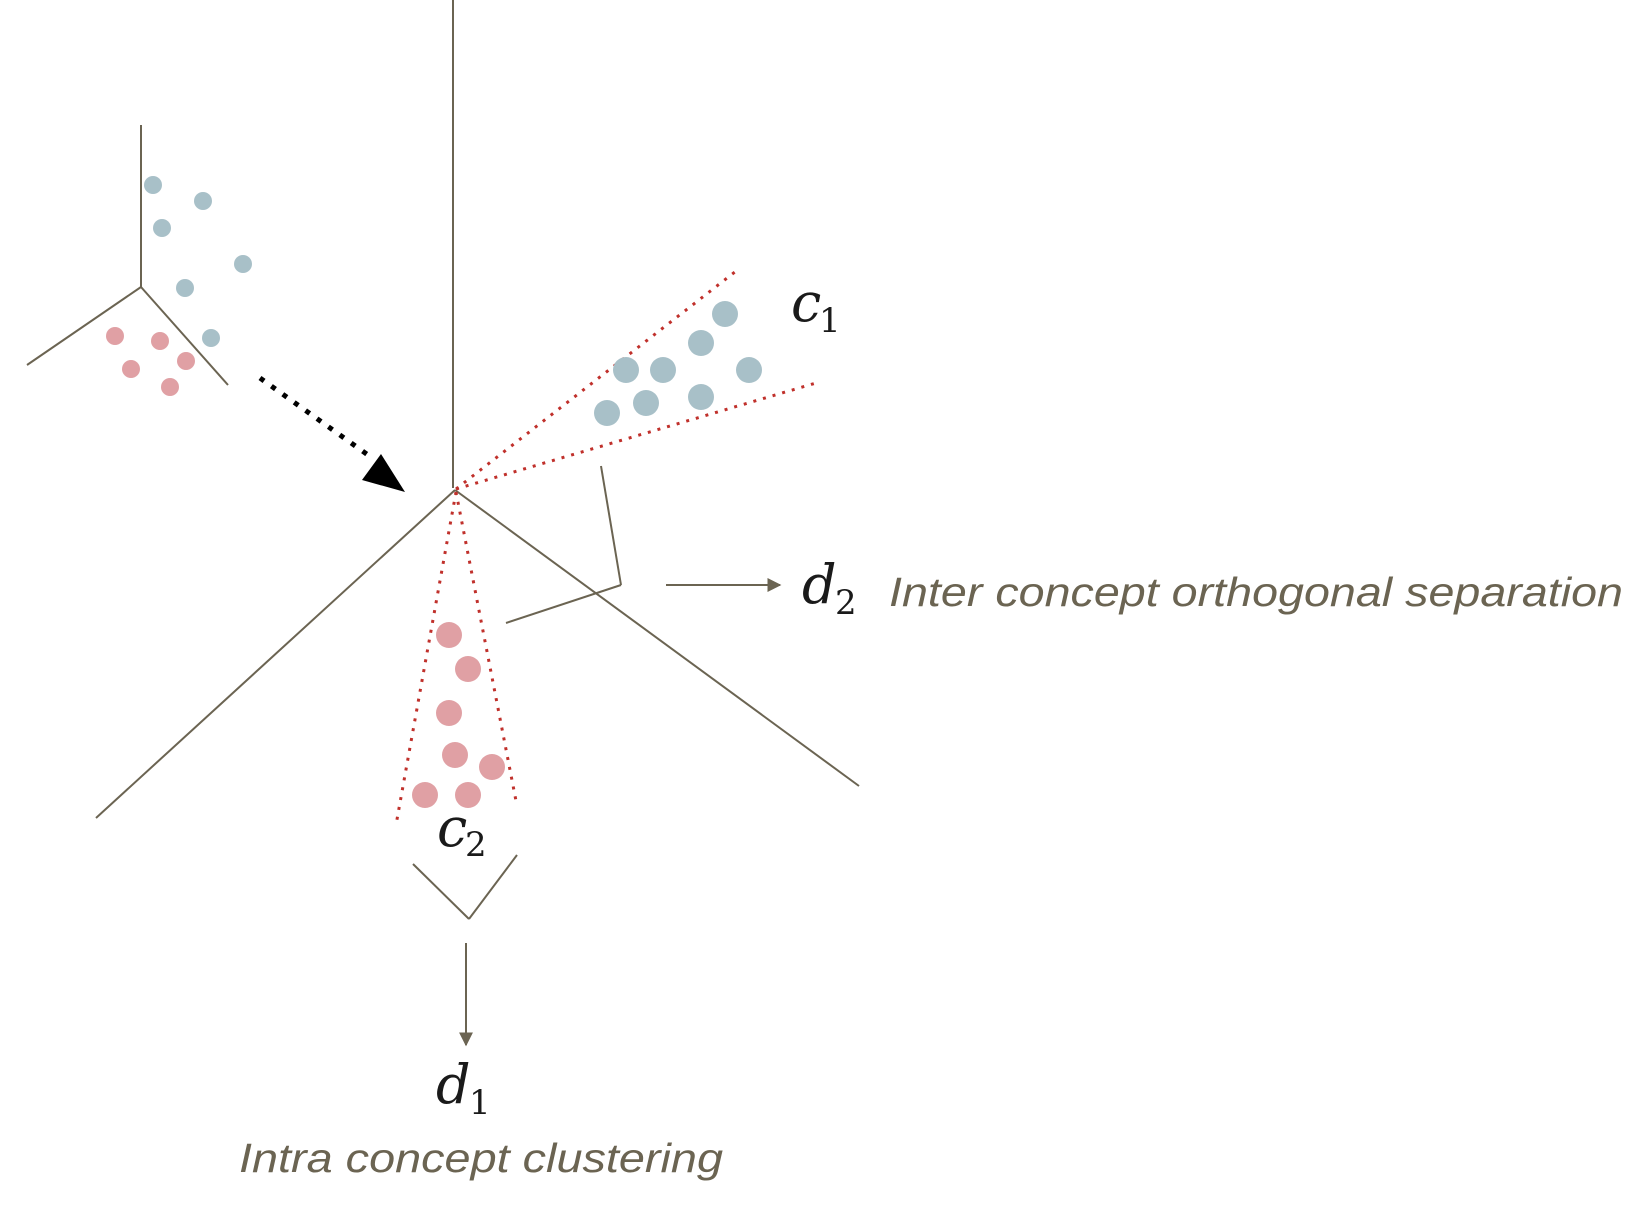 This screenshot has width=1630, height=1208. What do you see at coordinates (806, 302) in the screenshot?
I see `label-c1-base: c` at bounding box center [806, 302].